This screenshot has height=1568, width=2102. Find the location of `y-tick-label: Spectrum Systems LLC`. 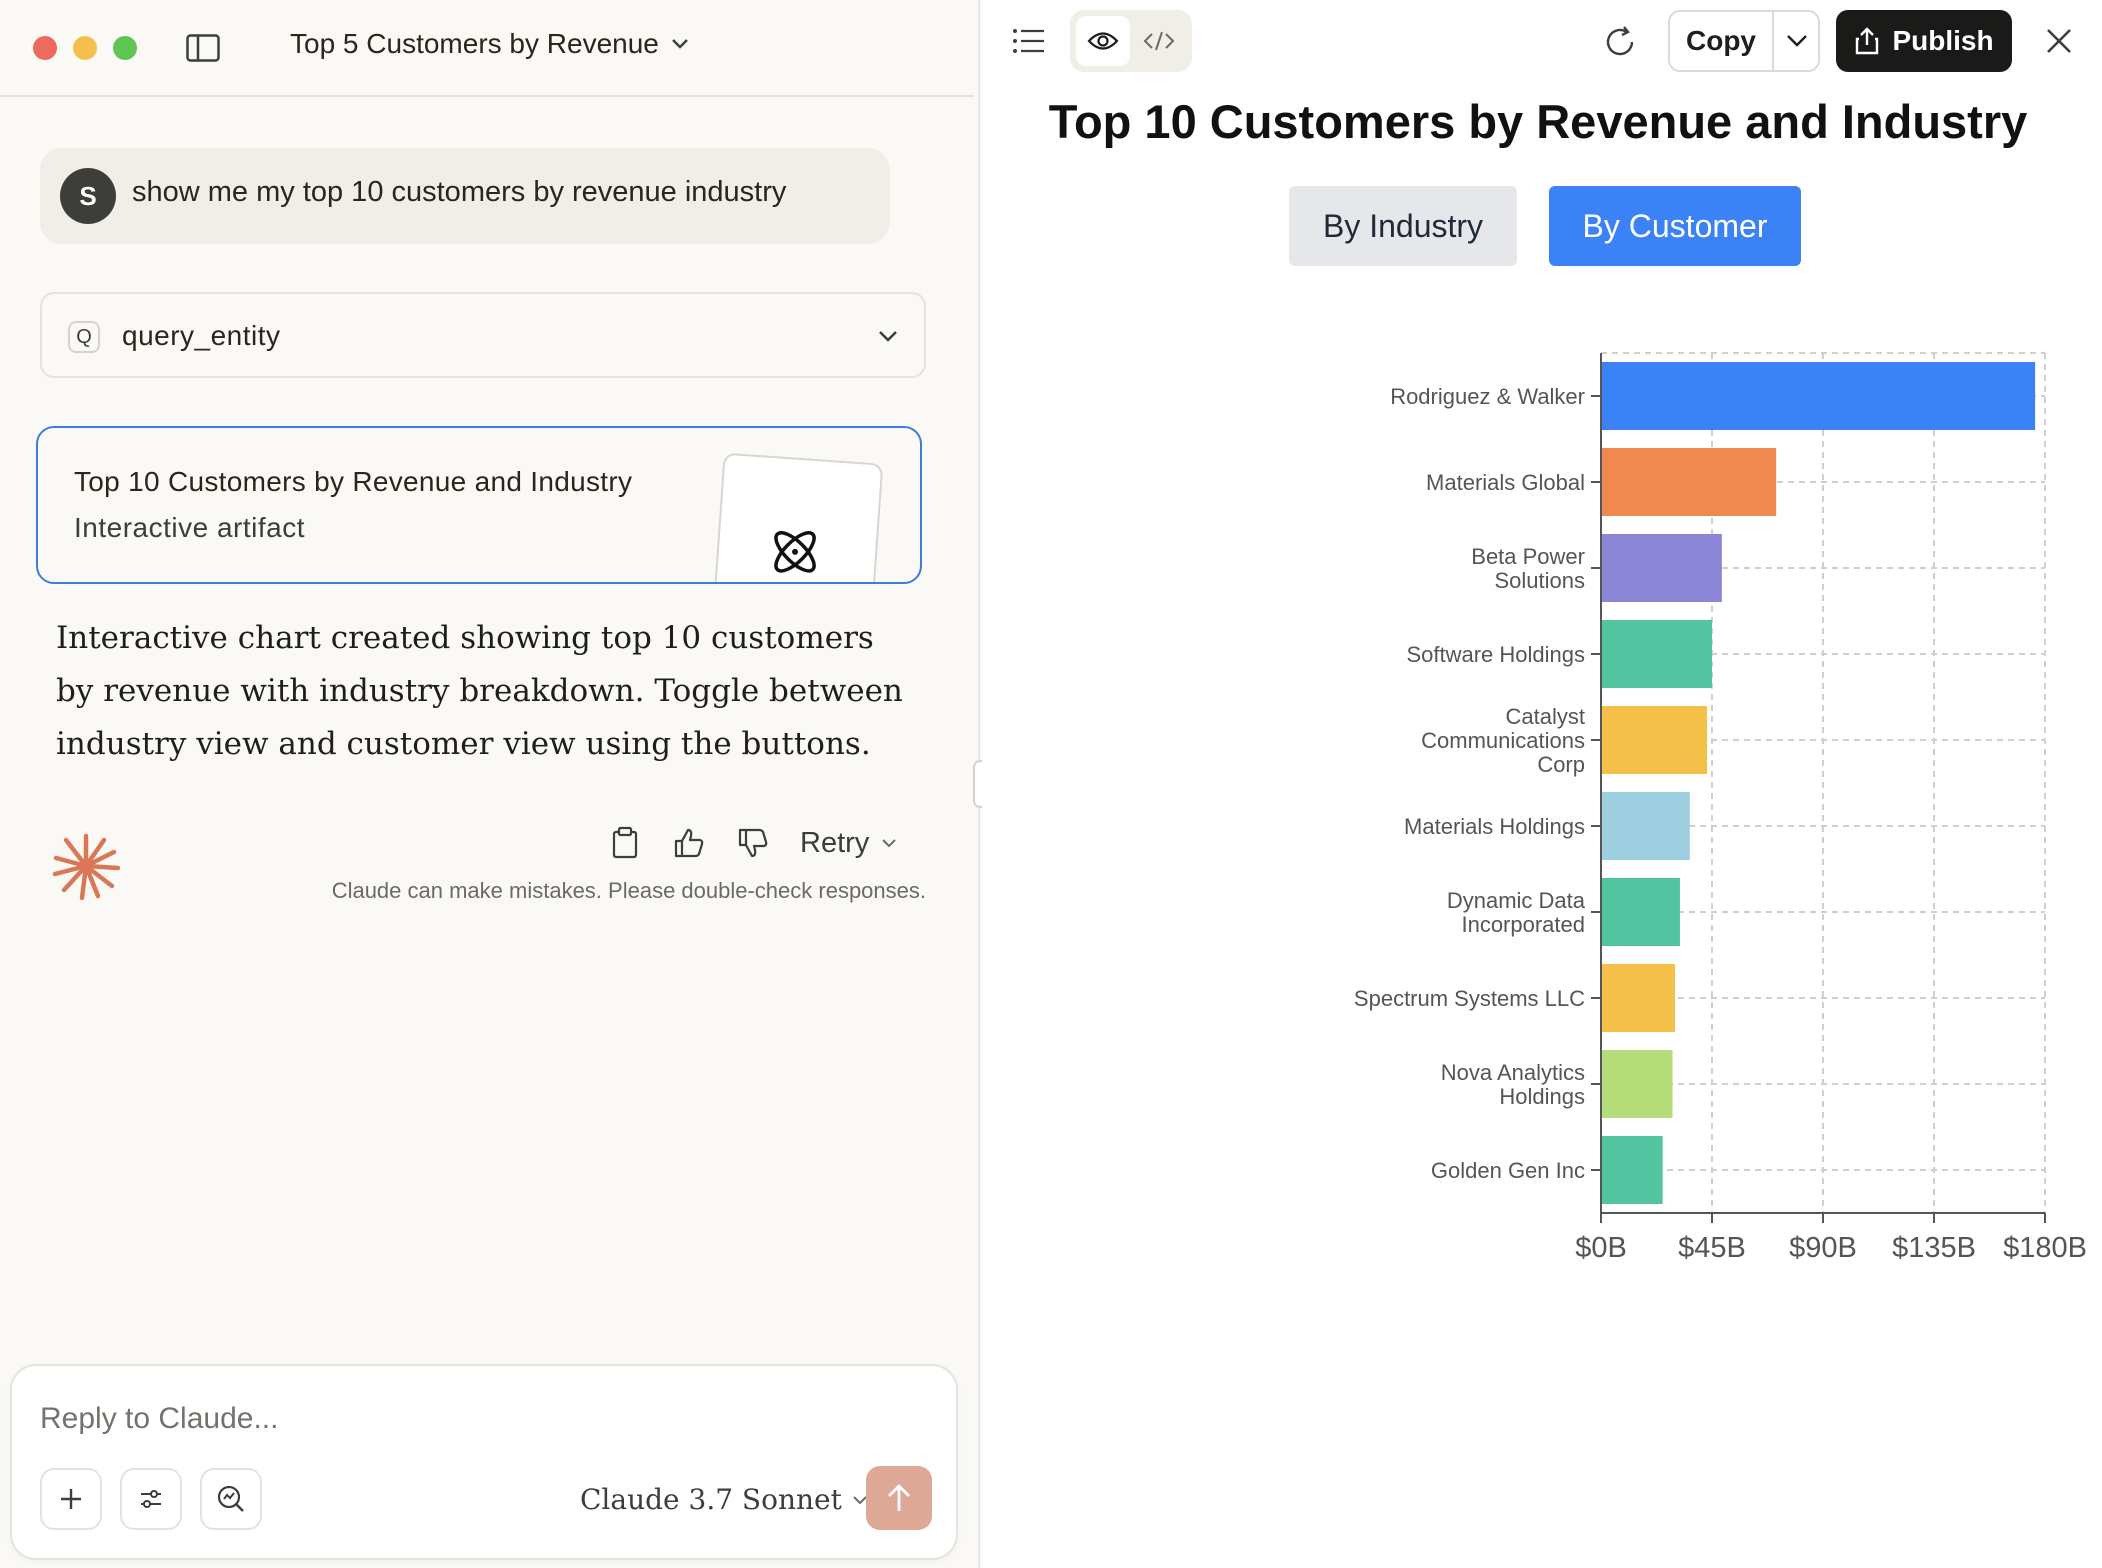

y-tick-label: Spectrum Systems LLC is located at coordinates (1469, 998).